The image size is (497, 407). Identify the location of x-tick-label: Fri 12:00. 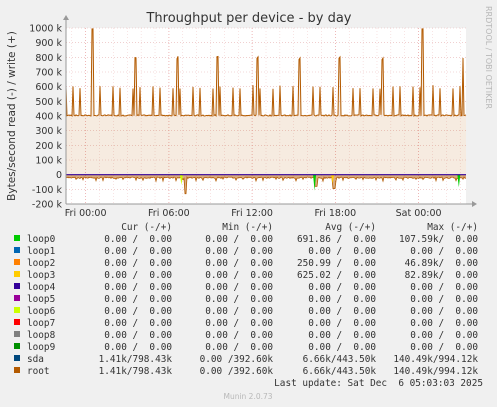
(252, 213).